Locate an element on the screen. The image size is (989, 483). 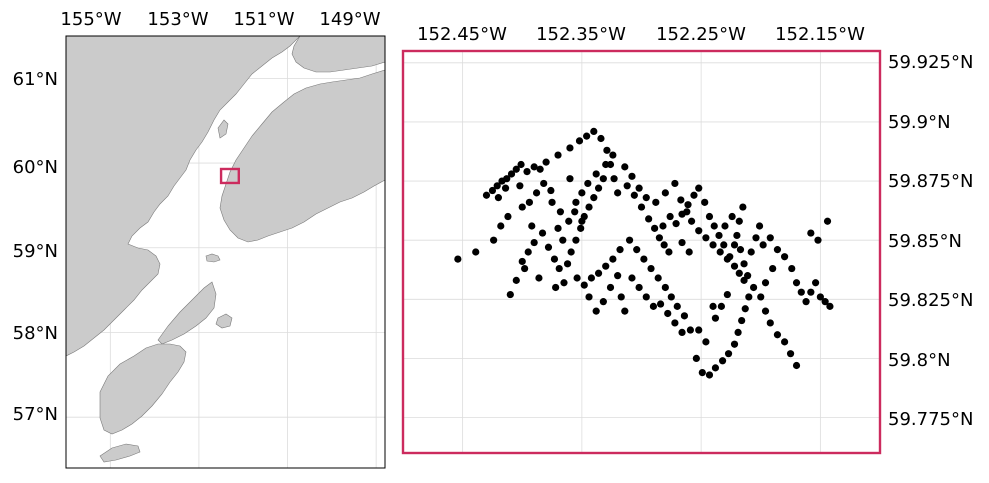
northern-arm-land is located at coordinates (338, 54).